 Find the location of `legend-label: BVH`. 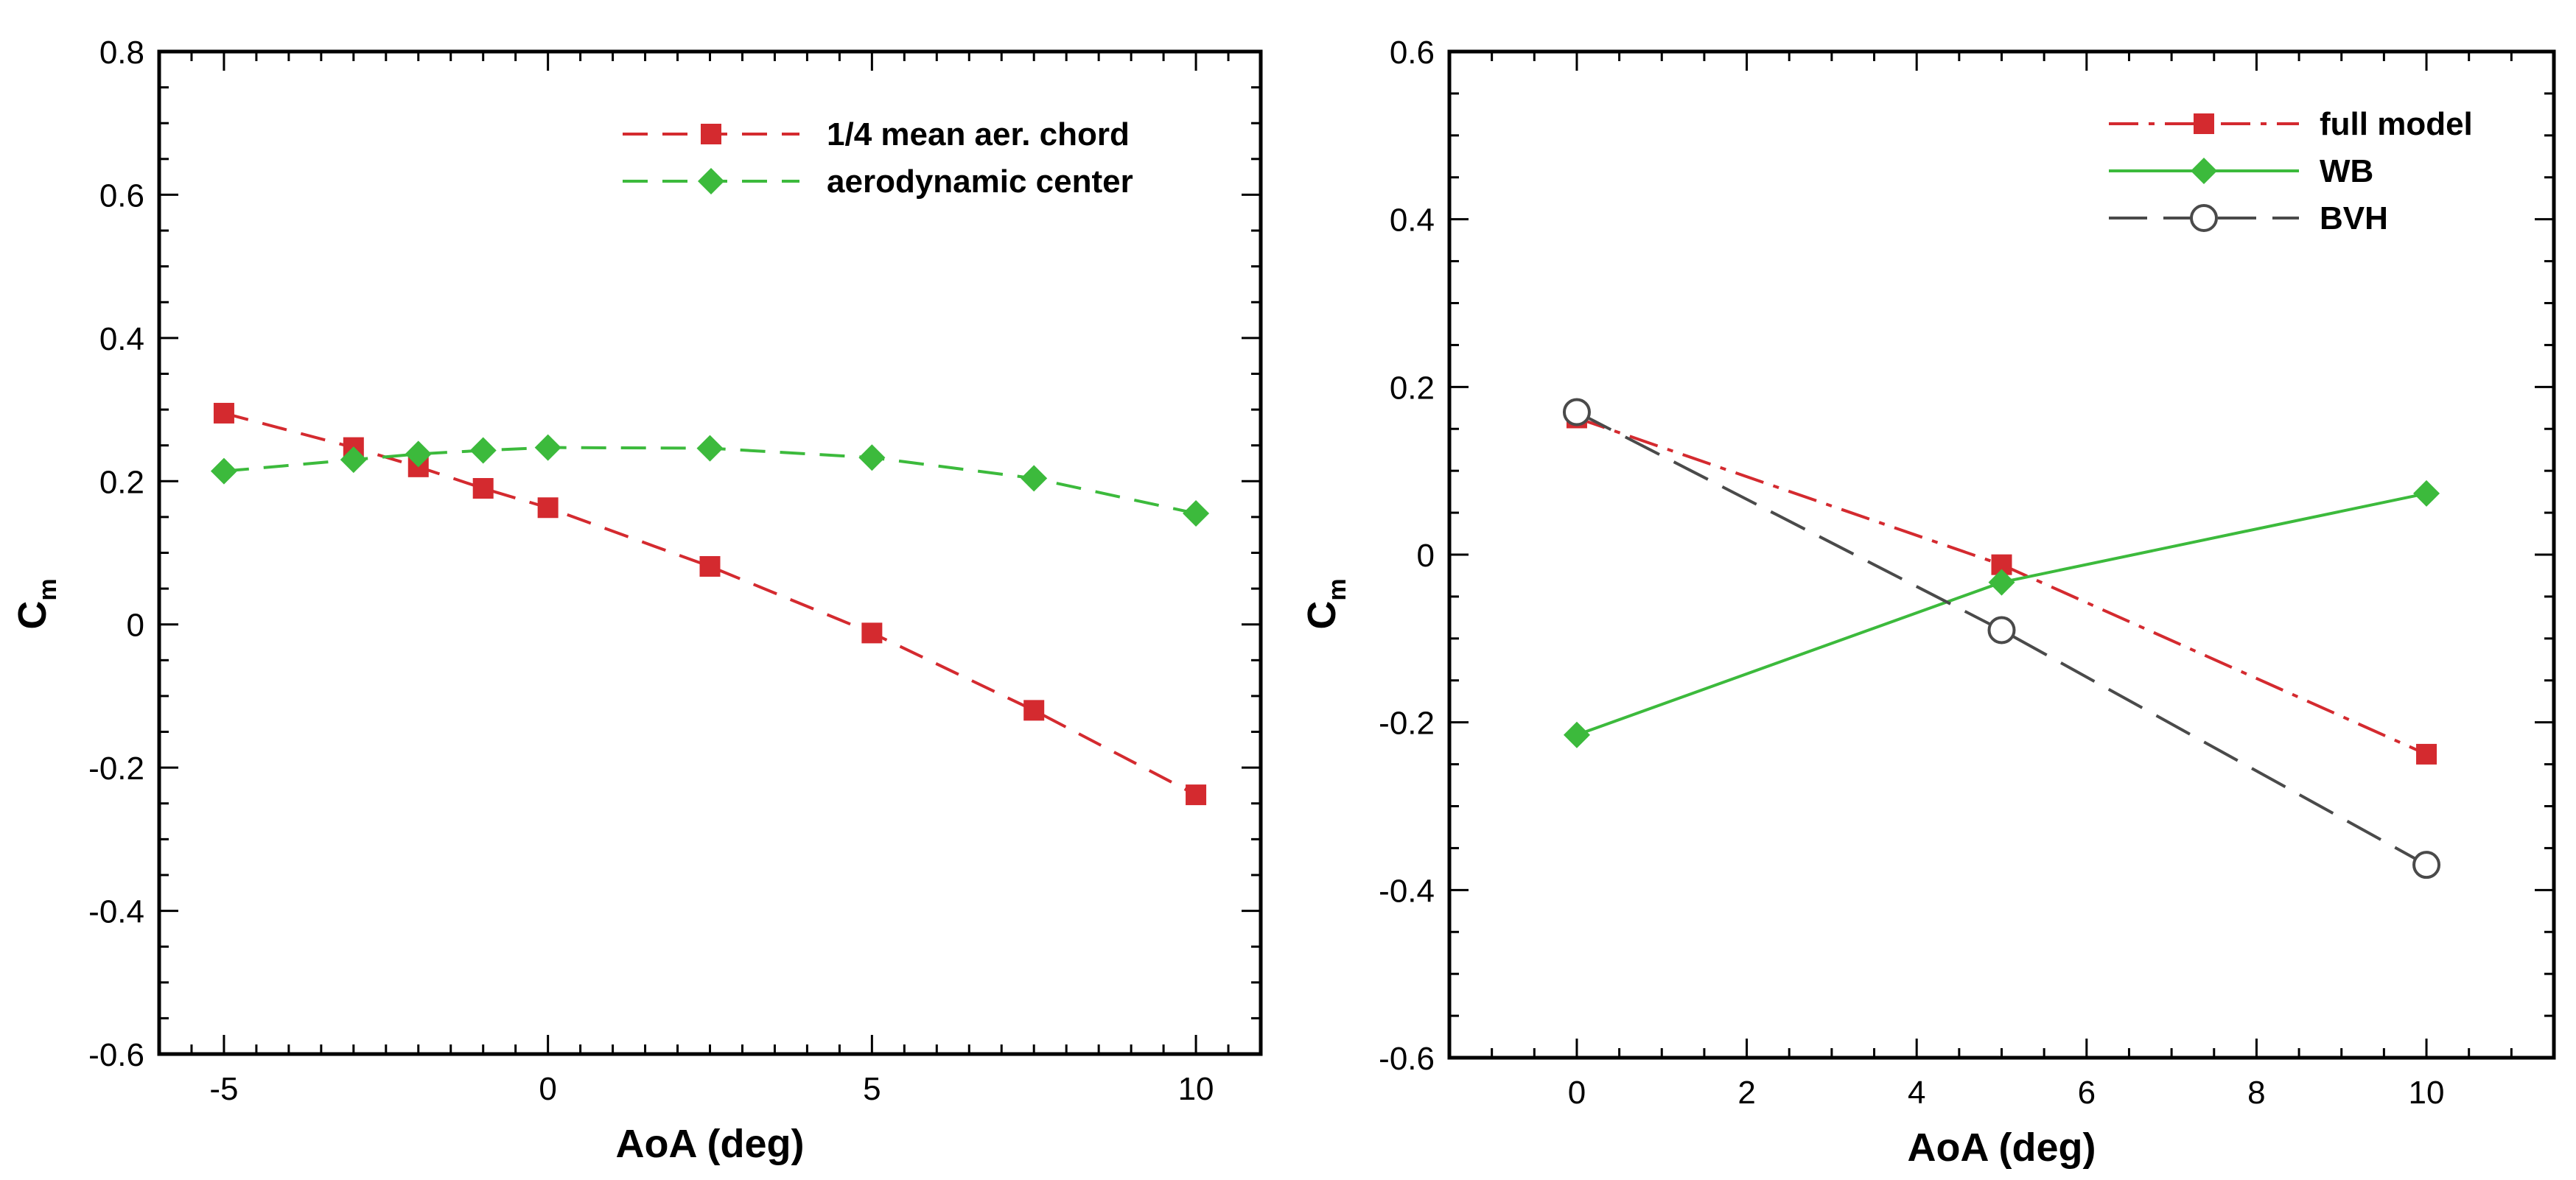

legend-label: BVH is located at coordinates (2354, 218).